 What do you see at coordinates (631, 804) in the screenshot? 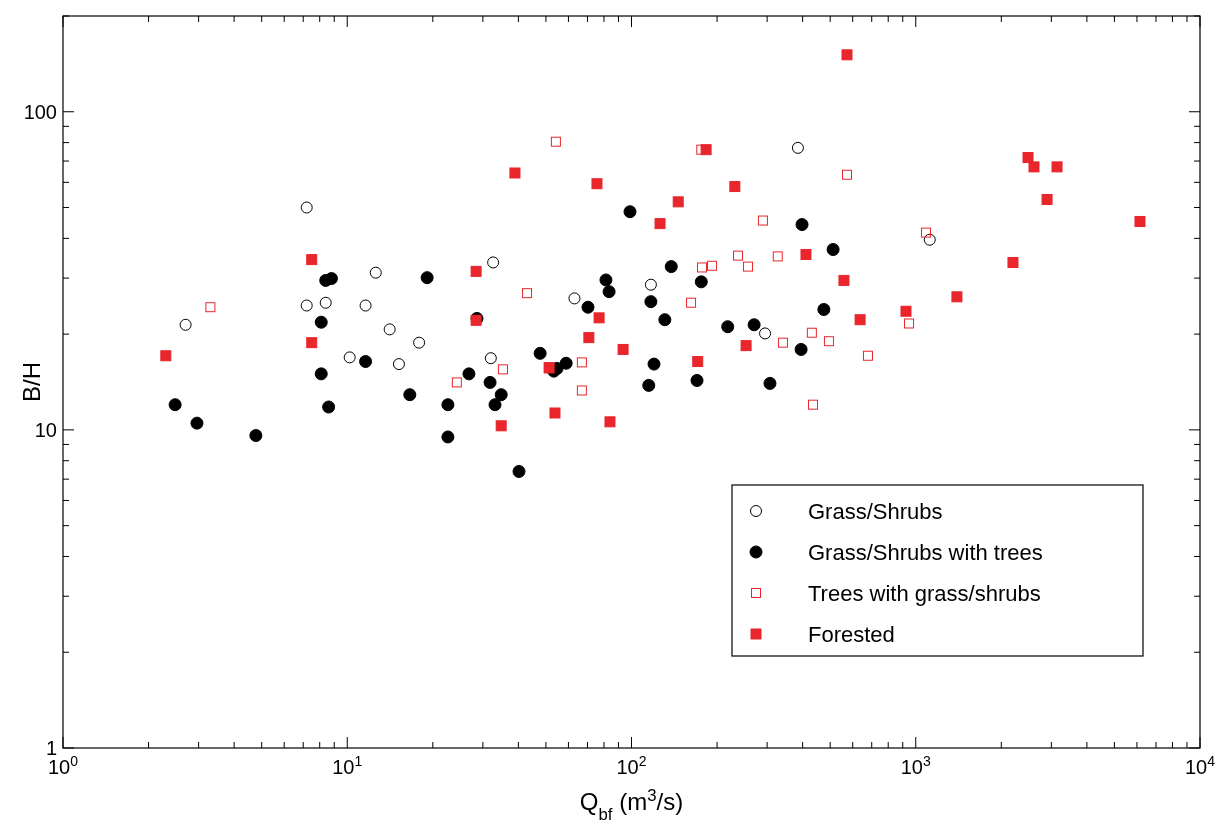
I see `x-axis-title: Q$_{bf}$ (m$^{3}$/s)` at bounding box center [631, 804].